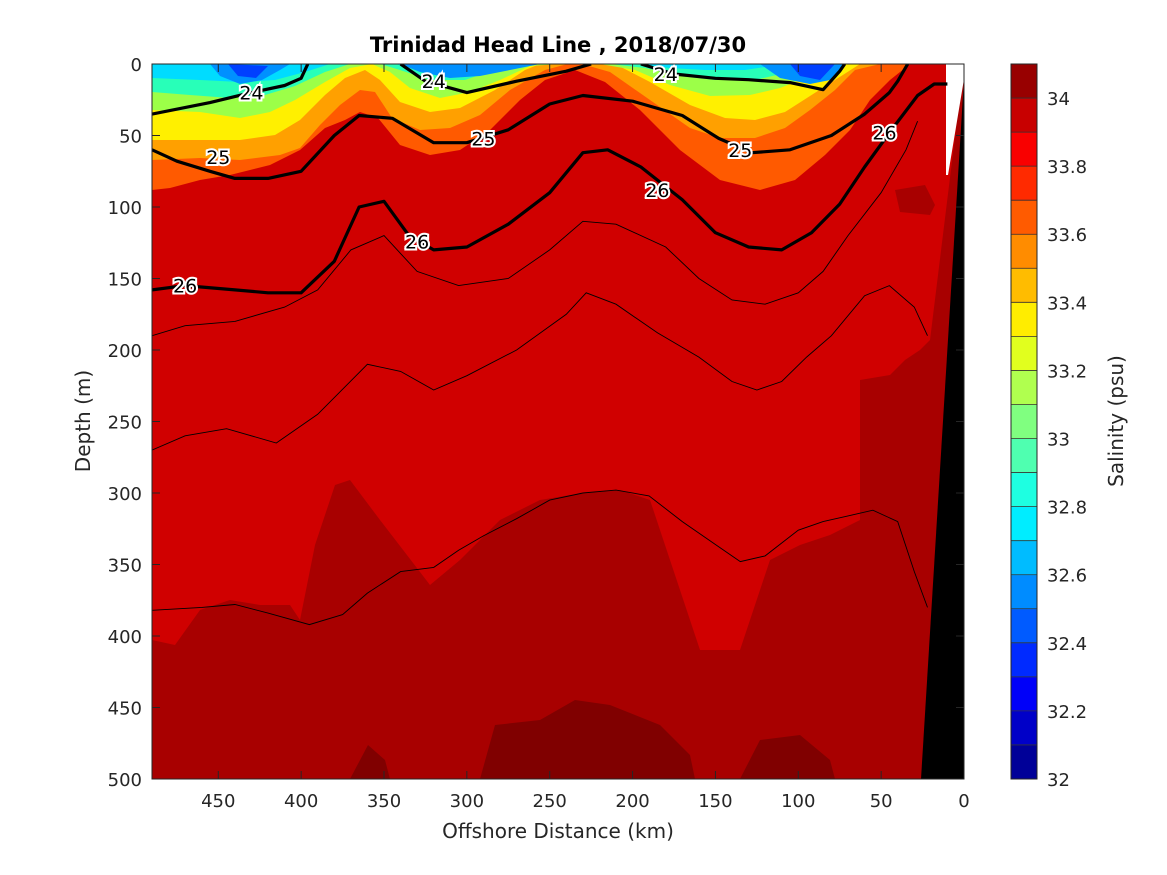 The image size is (1167, 875). I want to click on x-tick-label: 0, so click(963, 801).